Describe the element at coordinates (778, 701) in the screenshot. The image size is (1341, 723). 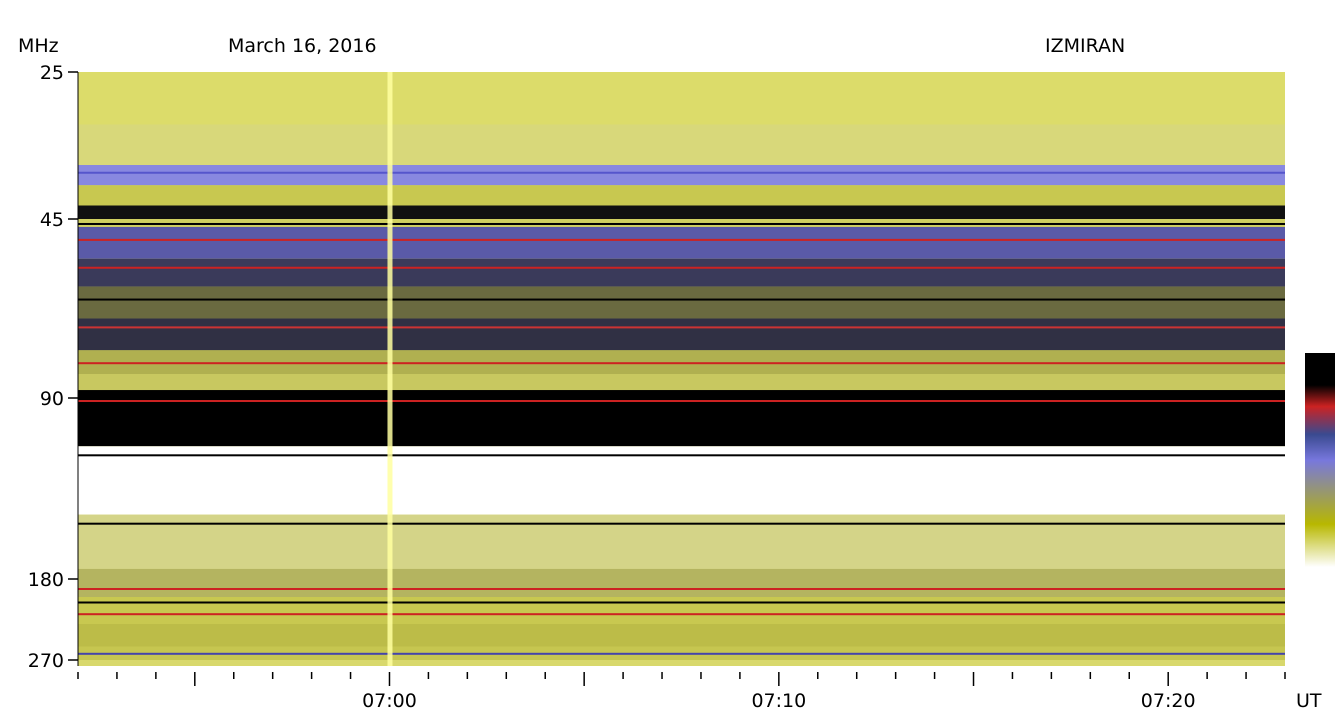
I see `x-tick-label-1: 07:10` at that location.